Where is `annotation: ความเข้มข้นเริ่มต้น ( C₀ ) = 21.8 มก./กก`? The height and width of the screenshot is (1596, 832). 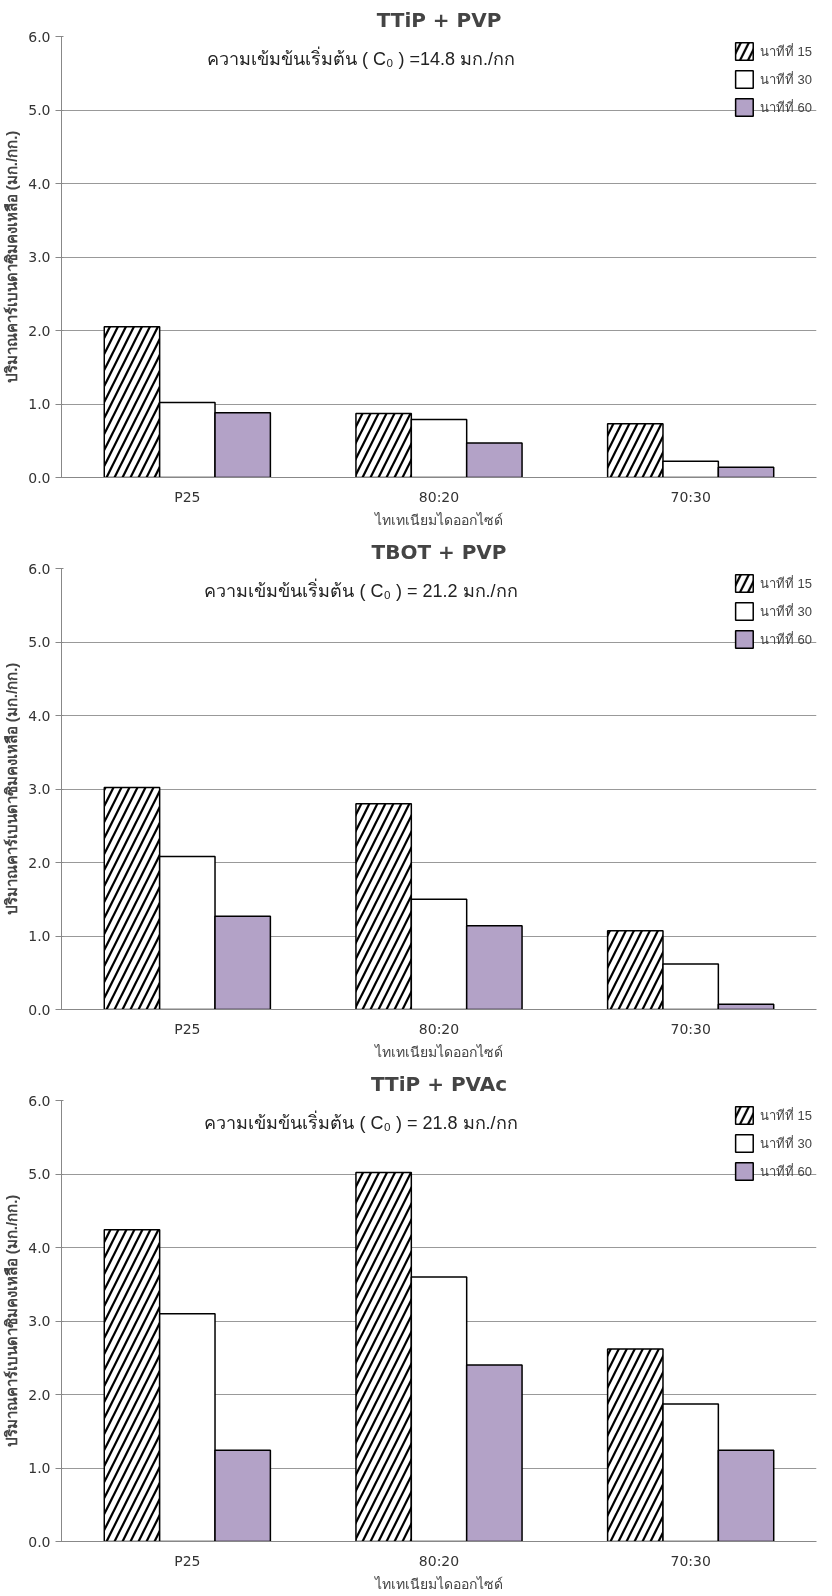
annotation: ความเข้มข้นเริ่มต้น ( C₀ ) = 21.8 มก./กก is located at coordinates (361, 1121).